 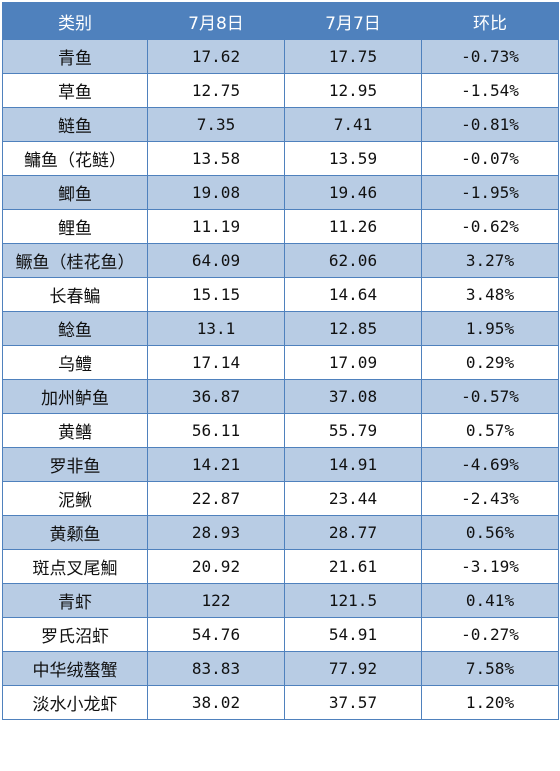 I want to click on cell-jul7: 12.95, so click(x=353, y=90).